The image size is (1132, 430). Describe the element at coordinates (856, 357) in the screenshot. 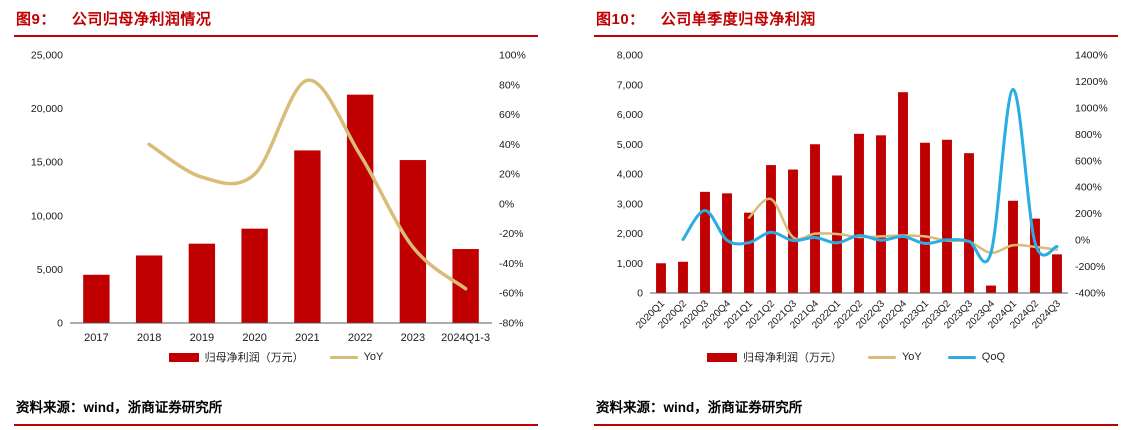

I see `chart-legend: 归母净利润（万元） YoY QoQ` at that location.